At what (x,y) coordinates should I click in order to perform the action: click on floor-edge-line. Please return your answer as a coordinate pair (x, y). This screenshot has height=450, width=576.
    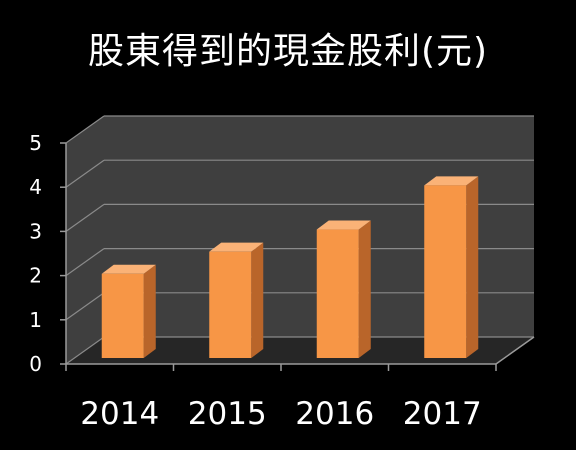
    Looking at the image, I should click on (515, 350).